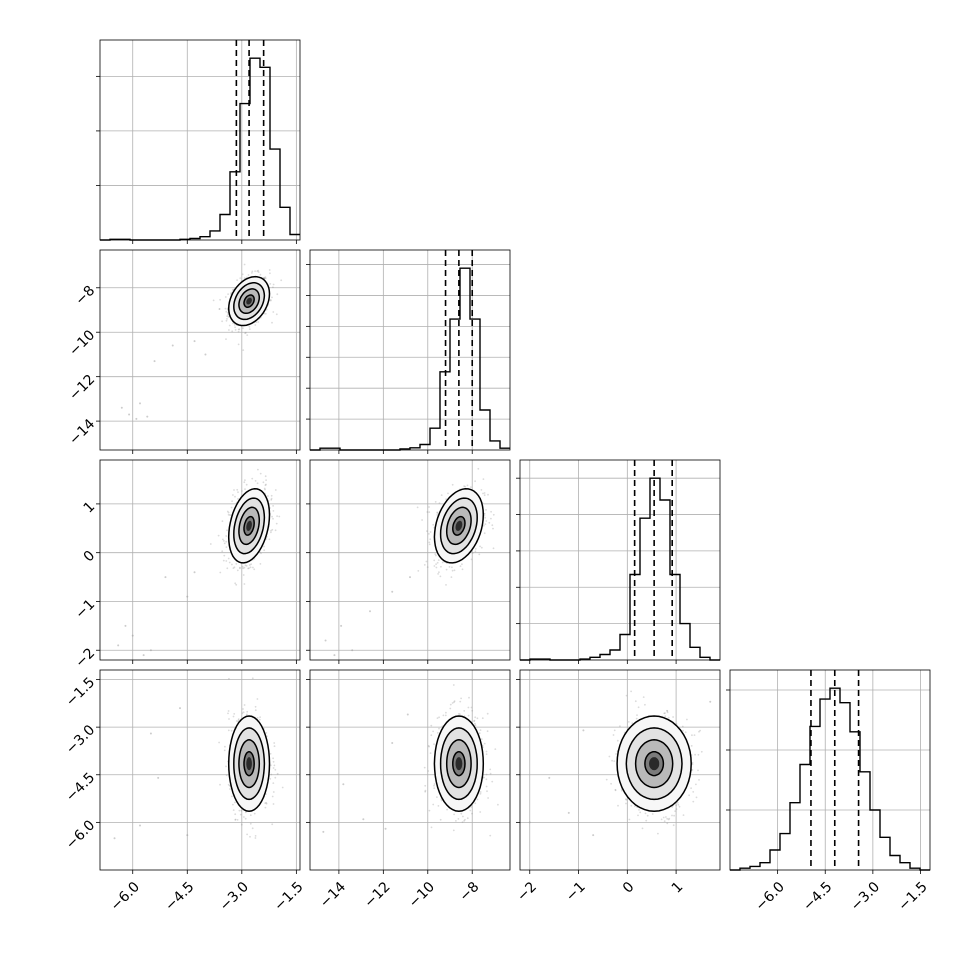 The width and height of the screenshot is (970, 970). Describe the element at coordinates (90, 508) in the screenshot. I see `y-tick-label: 1` at that location.